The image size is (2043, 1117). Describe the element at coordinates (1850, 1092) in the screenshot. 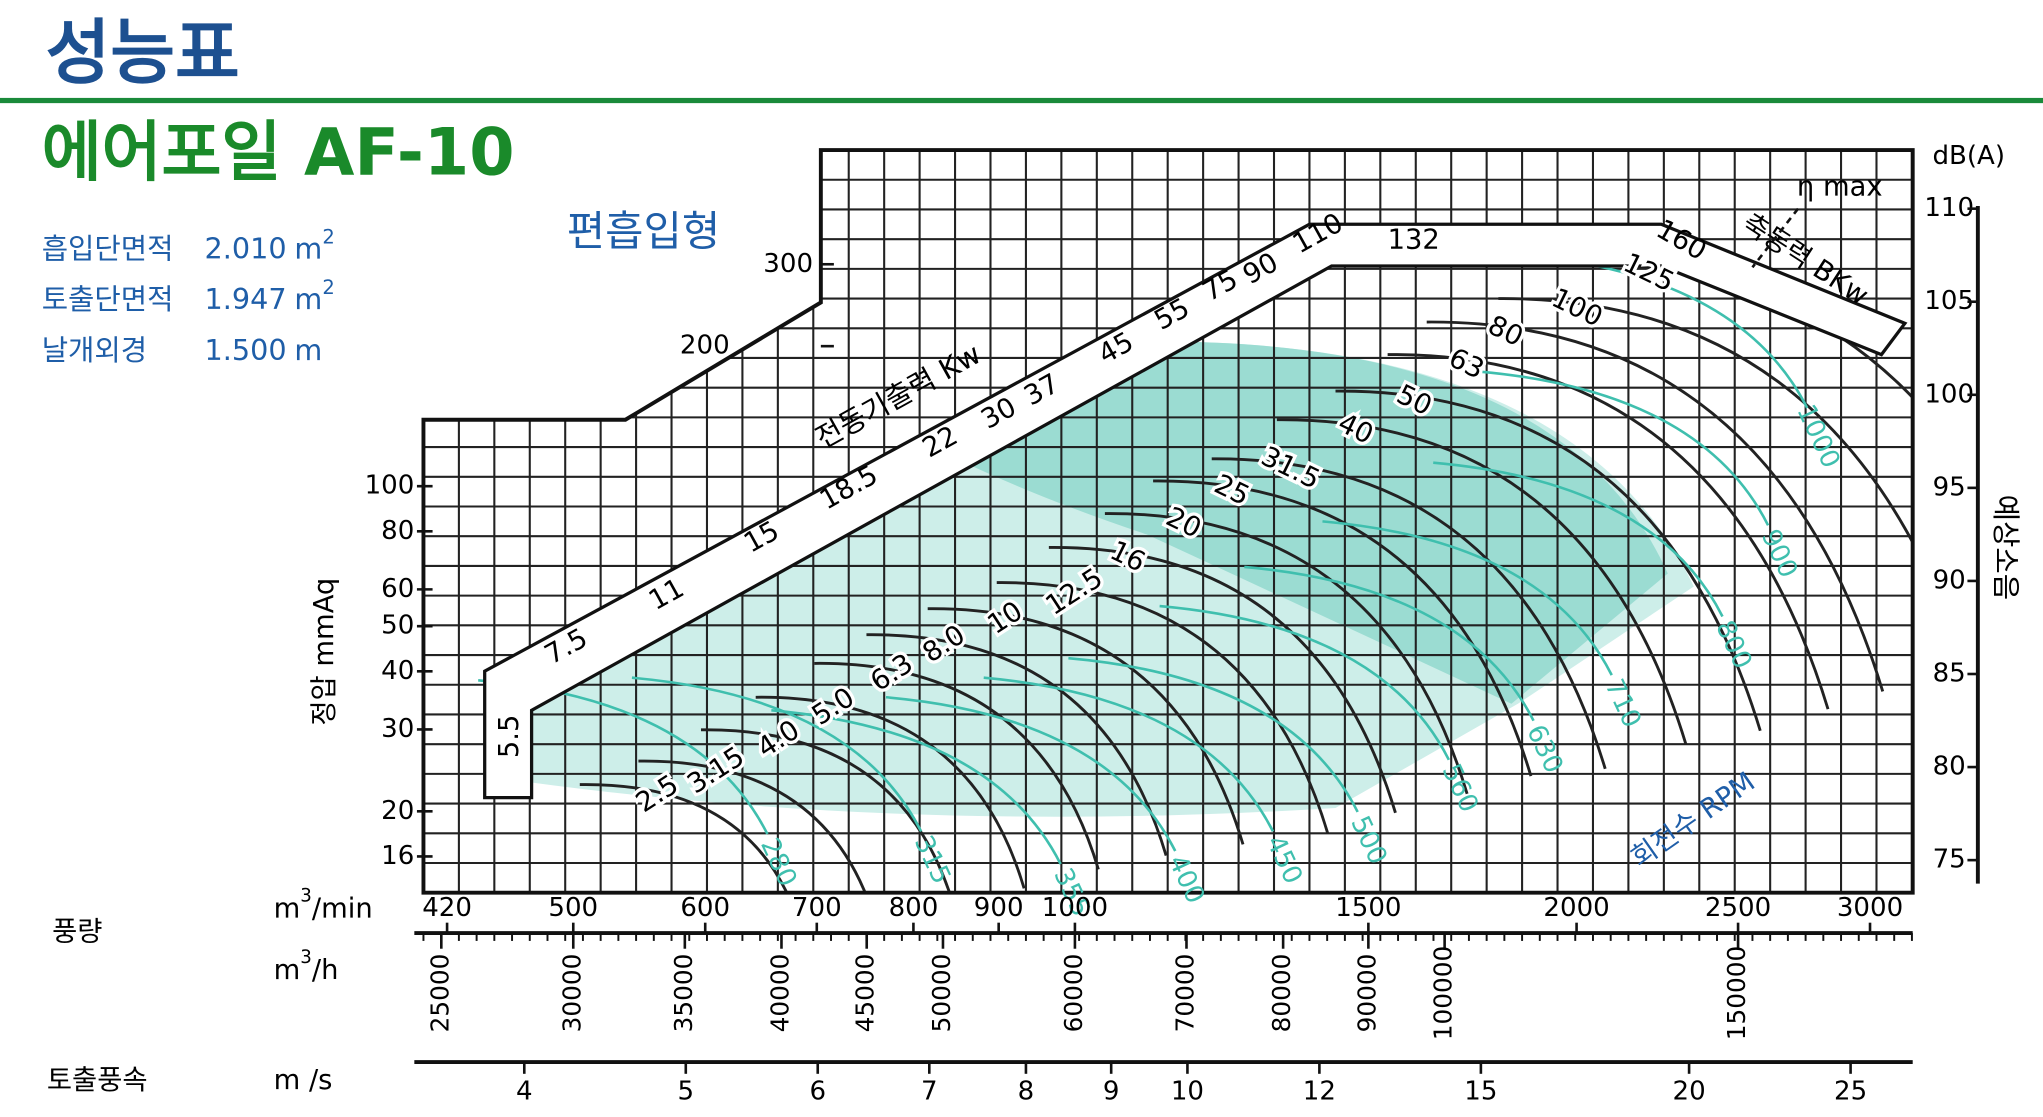

I see `x-tick-label: 25` at that location.